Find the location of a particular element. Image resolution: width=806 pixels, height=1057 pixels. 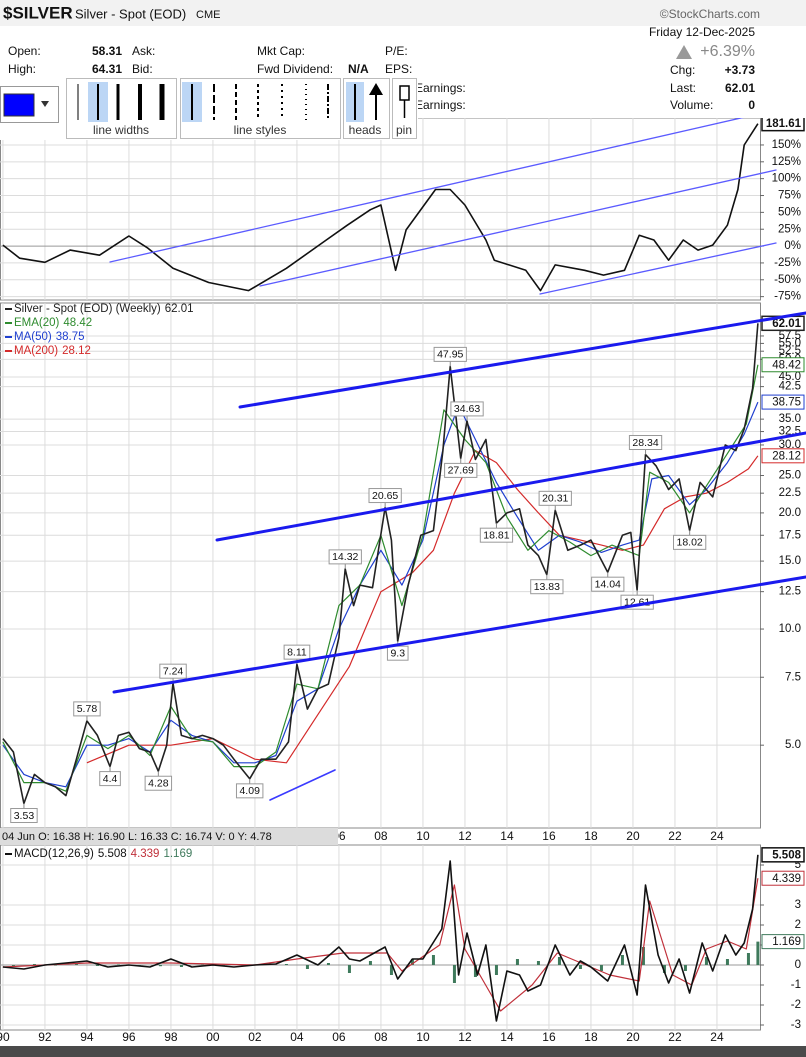

x-tick-label: 20 is located at coordinates (633, 836).